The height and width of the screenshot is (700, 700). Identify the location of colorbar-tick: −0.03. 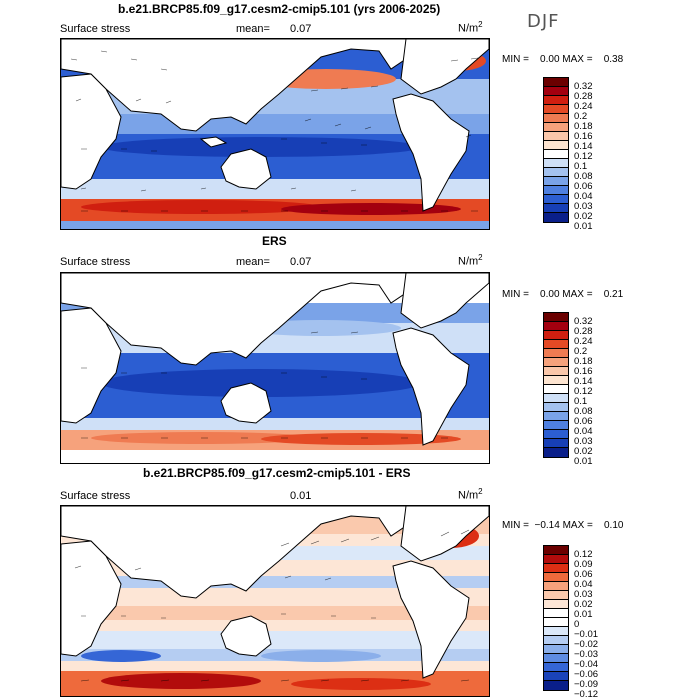
(586, 654).